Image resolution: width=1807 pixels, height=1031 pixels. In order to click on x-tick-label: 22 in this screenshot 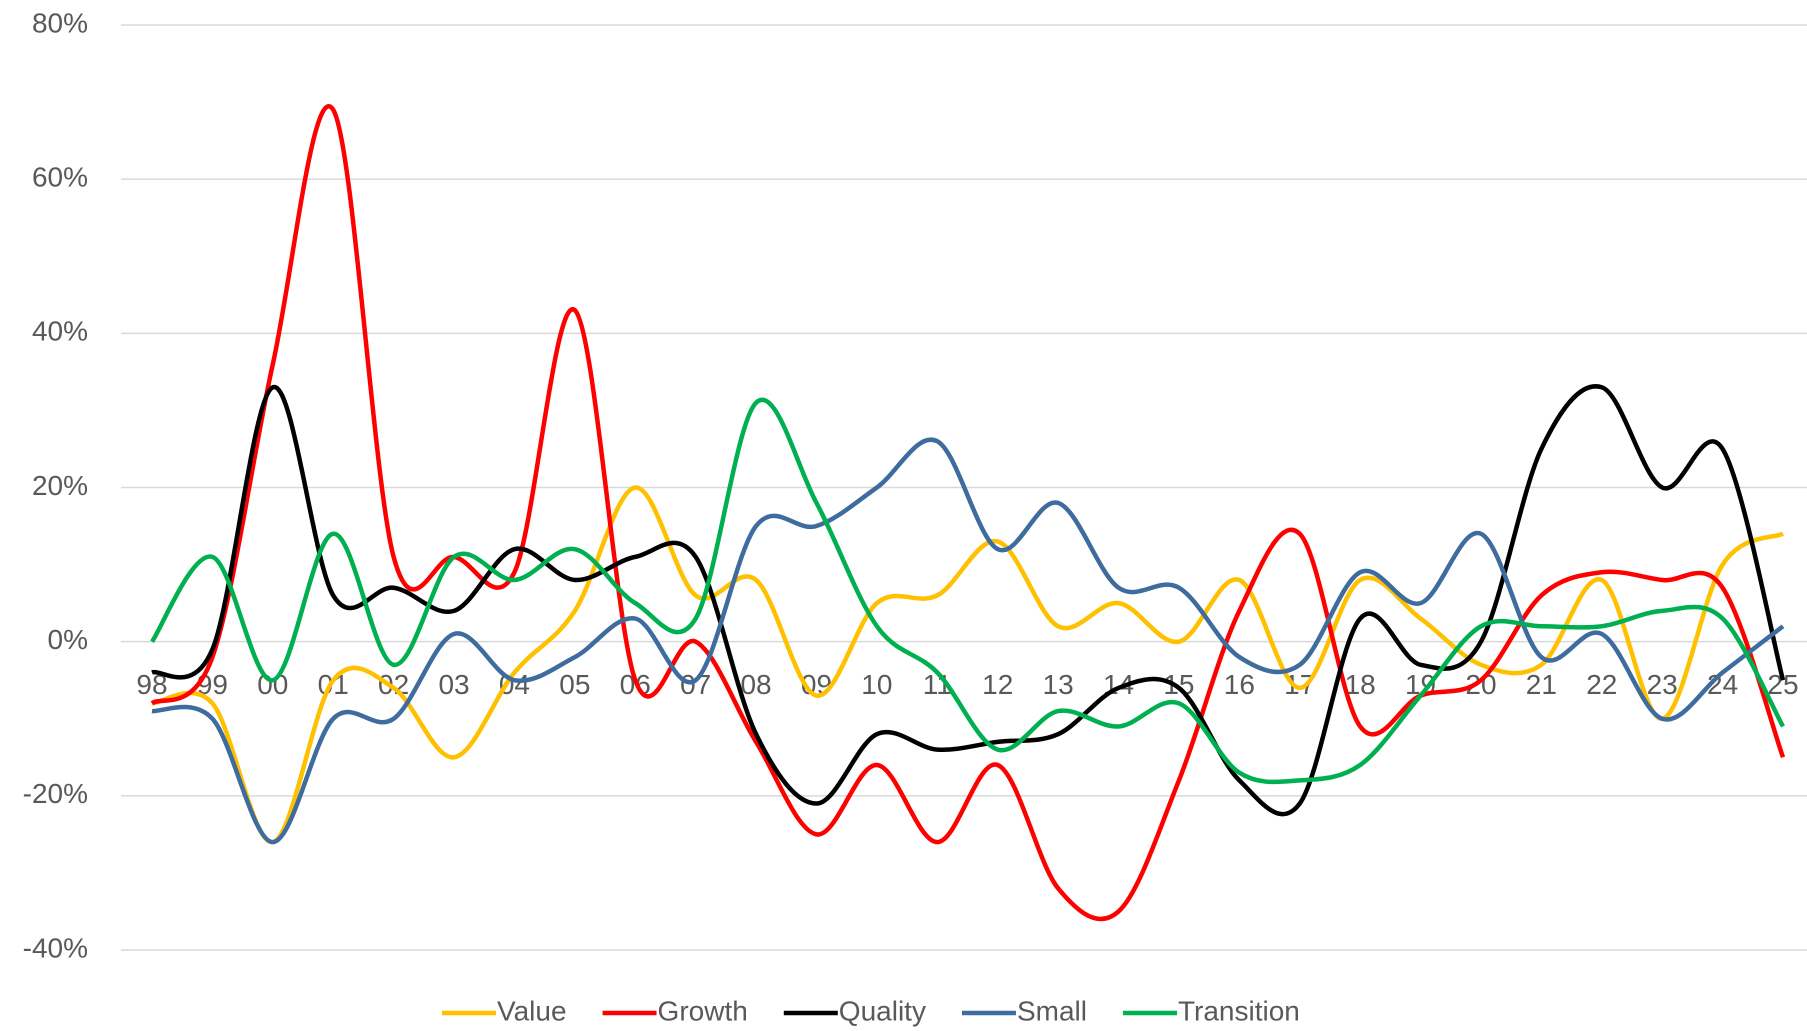, I will do `click(1601, 684)`.